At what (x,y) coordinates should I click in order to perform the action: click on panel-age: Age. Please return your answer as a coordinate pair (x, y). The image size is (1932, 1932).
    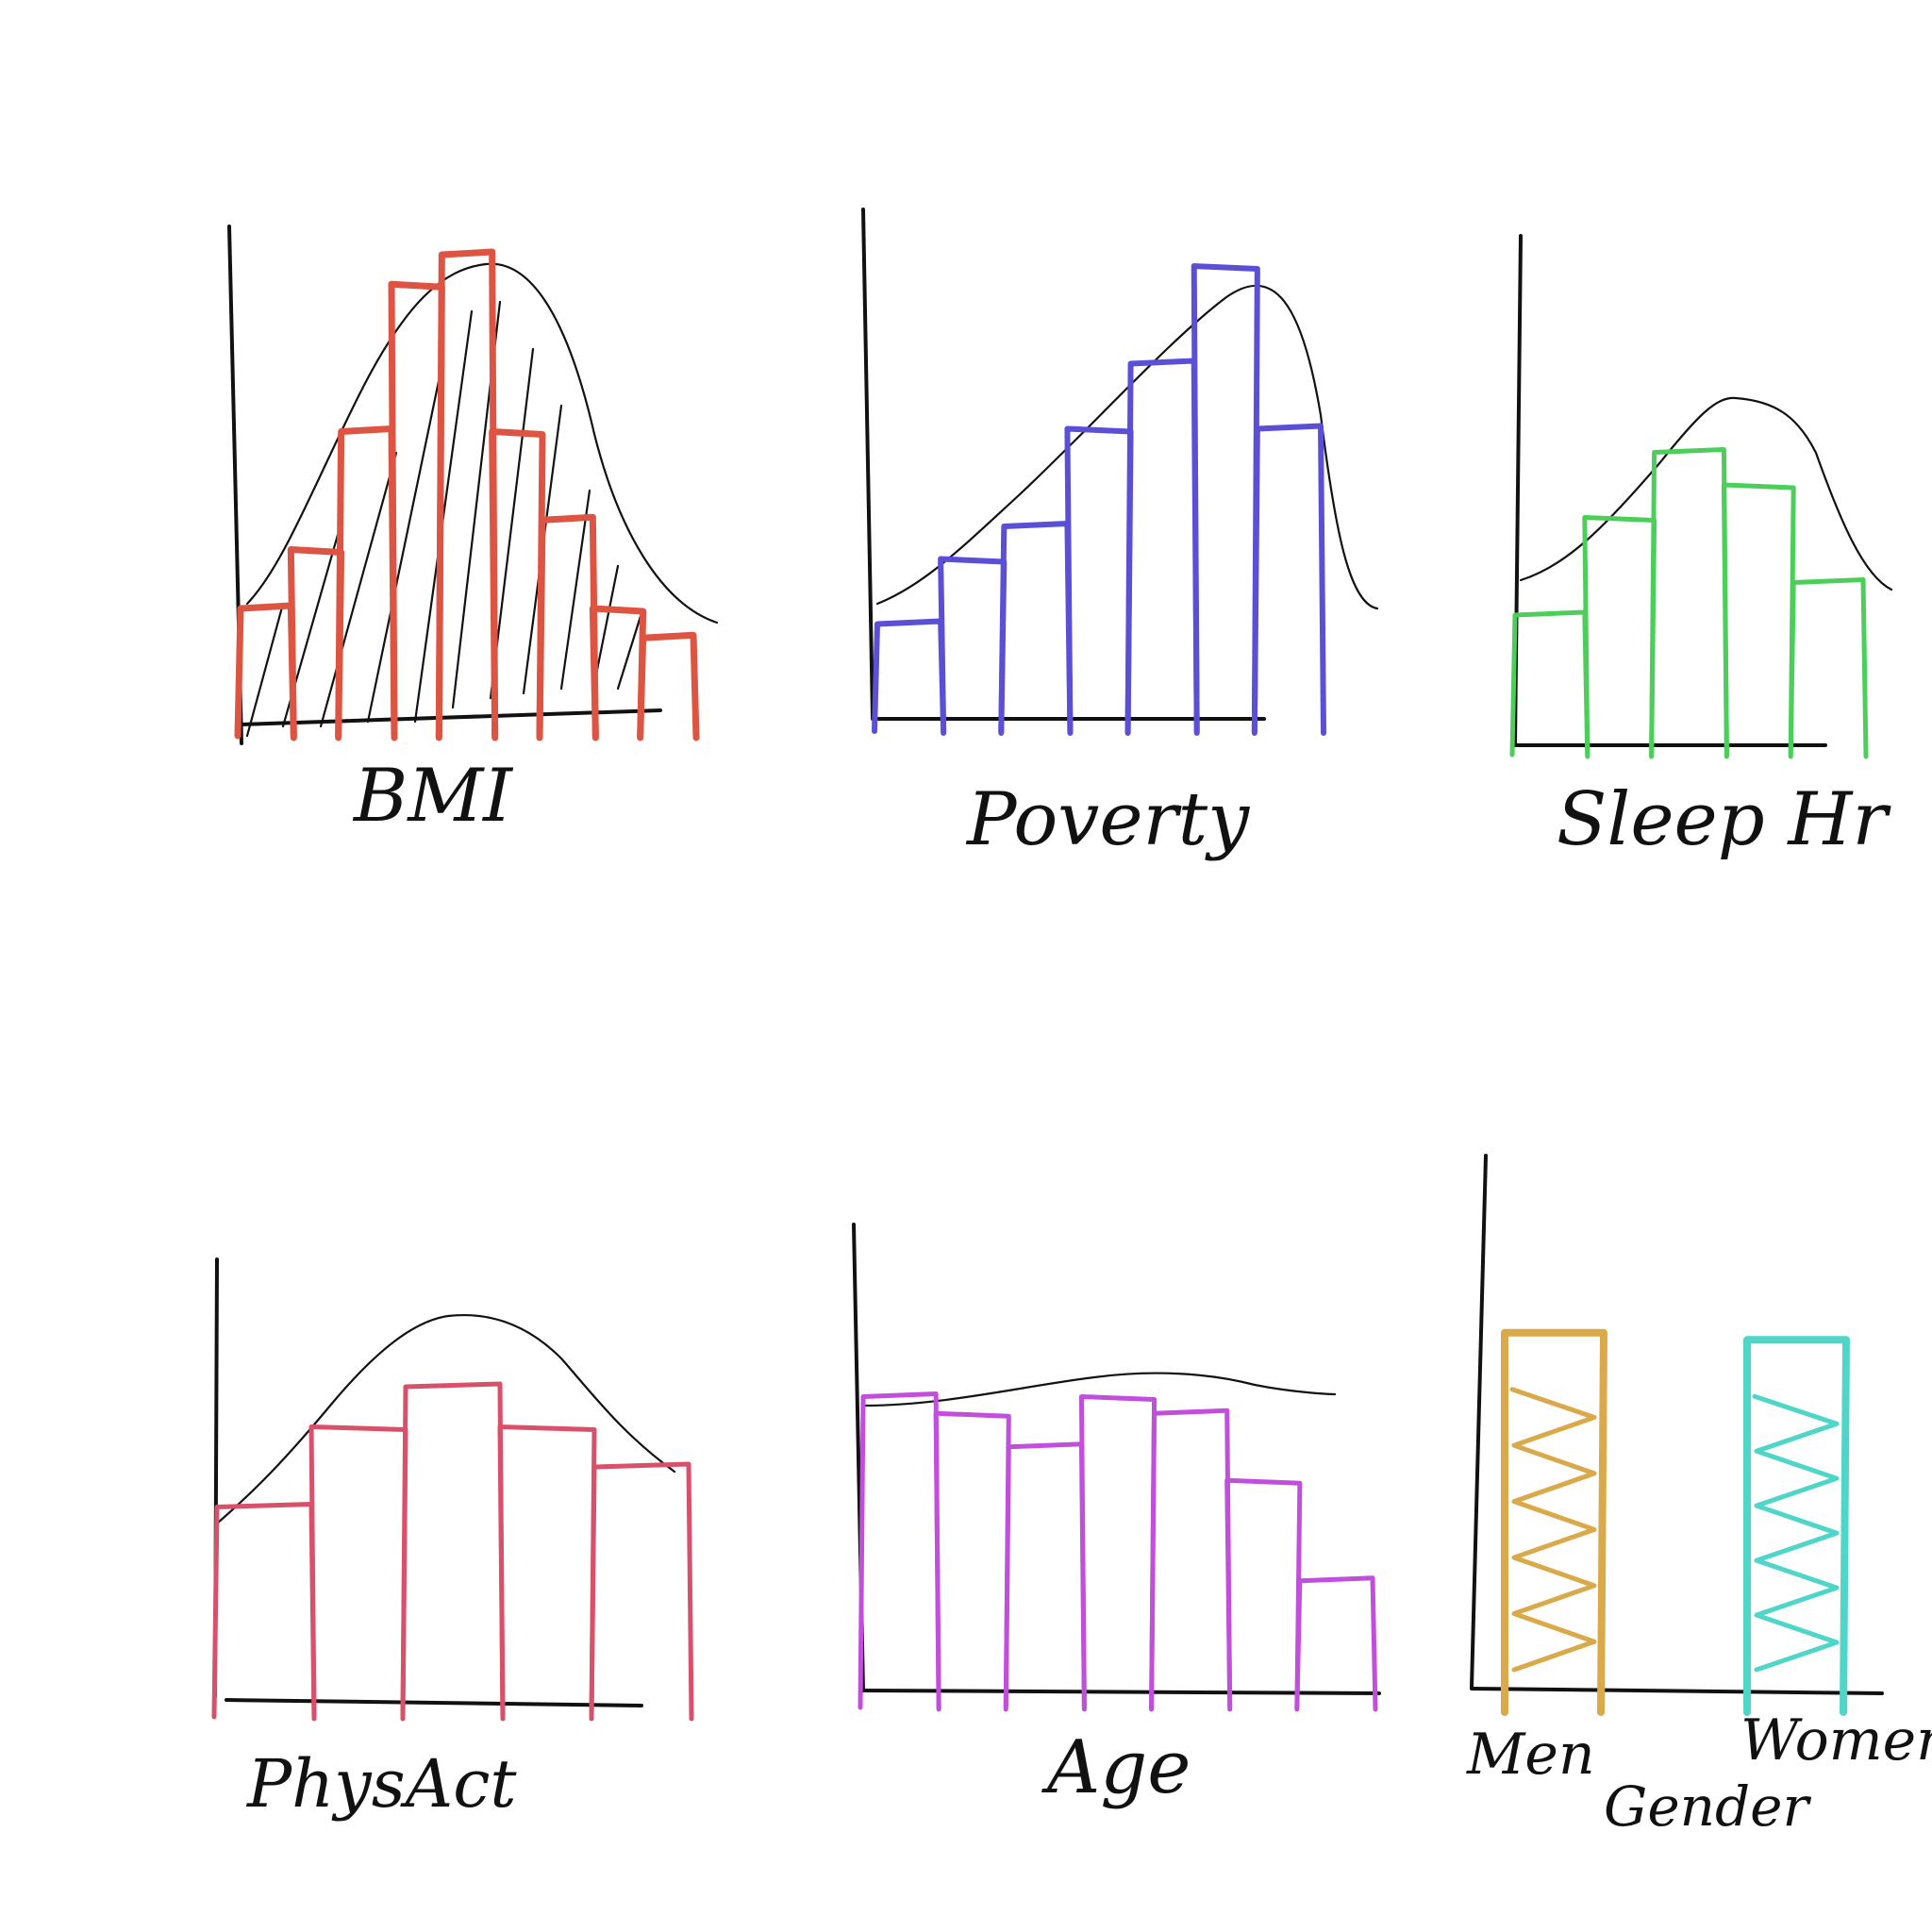
    Looking at the image, I should click on (1116, 1517).